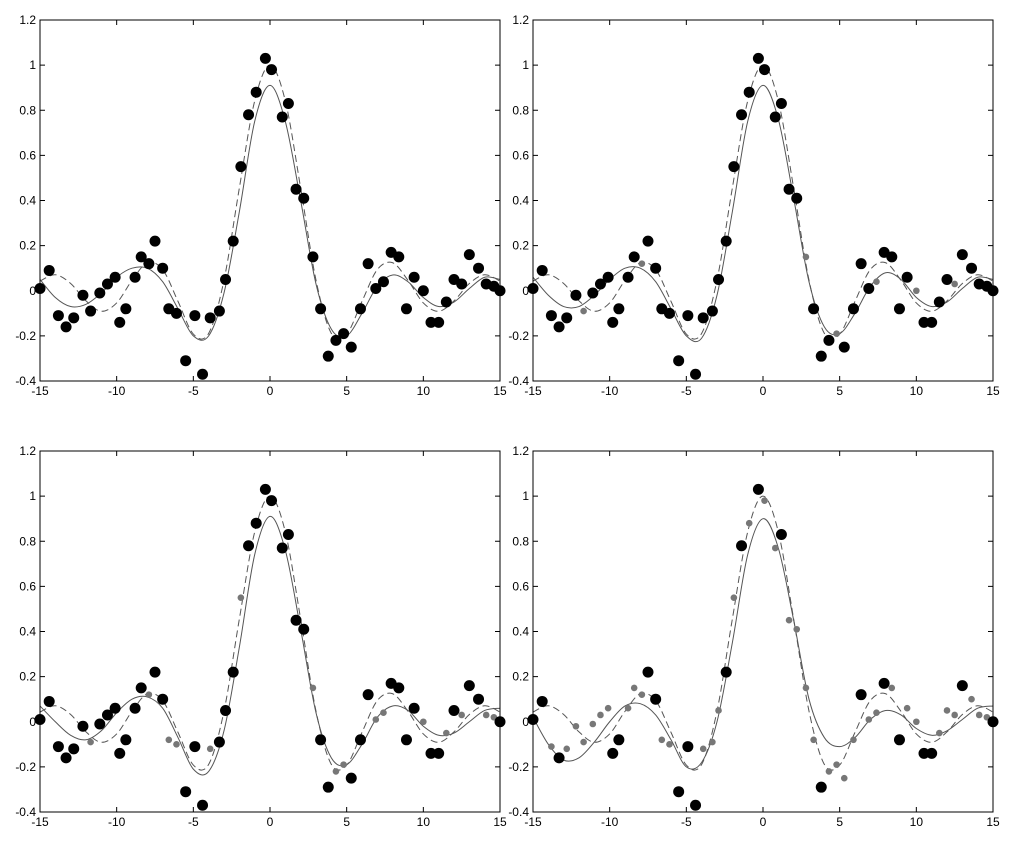 This screenshot has width=1024, height=852. Describe the element at coordinates (525, 65) in the screenshot. I see `y-tick-label: 1` at that location.